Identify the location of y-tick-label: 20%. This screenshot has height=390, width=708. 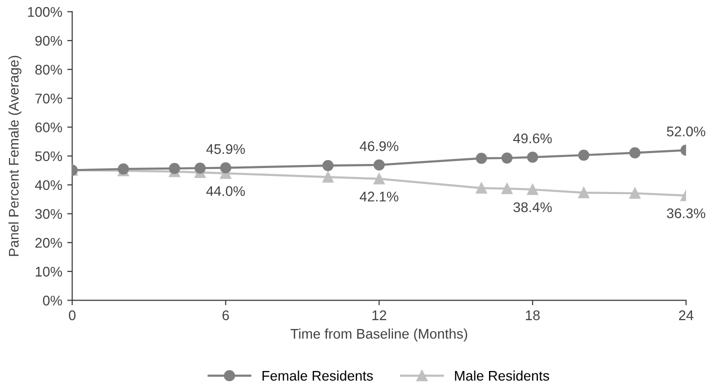
(48, 243).